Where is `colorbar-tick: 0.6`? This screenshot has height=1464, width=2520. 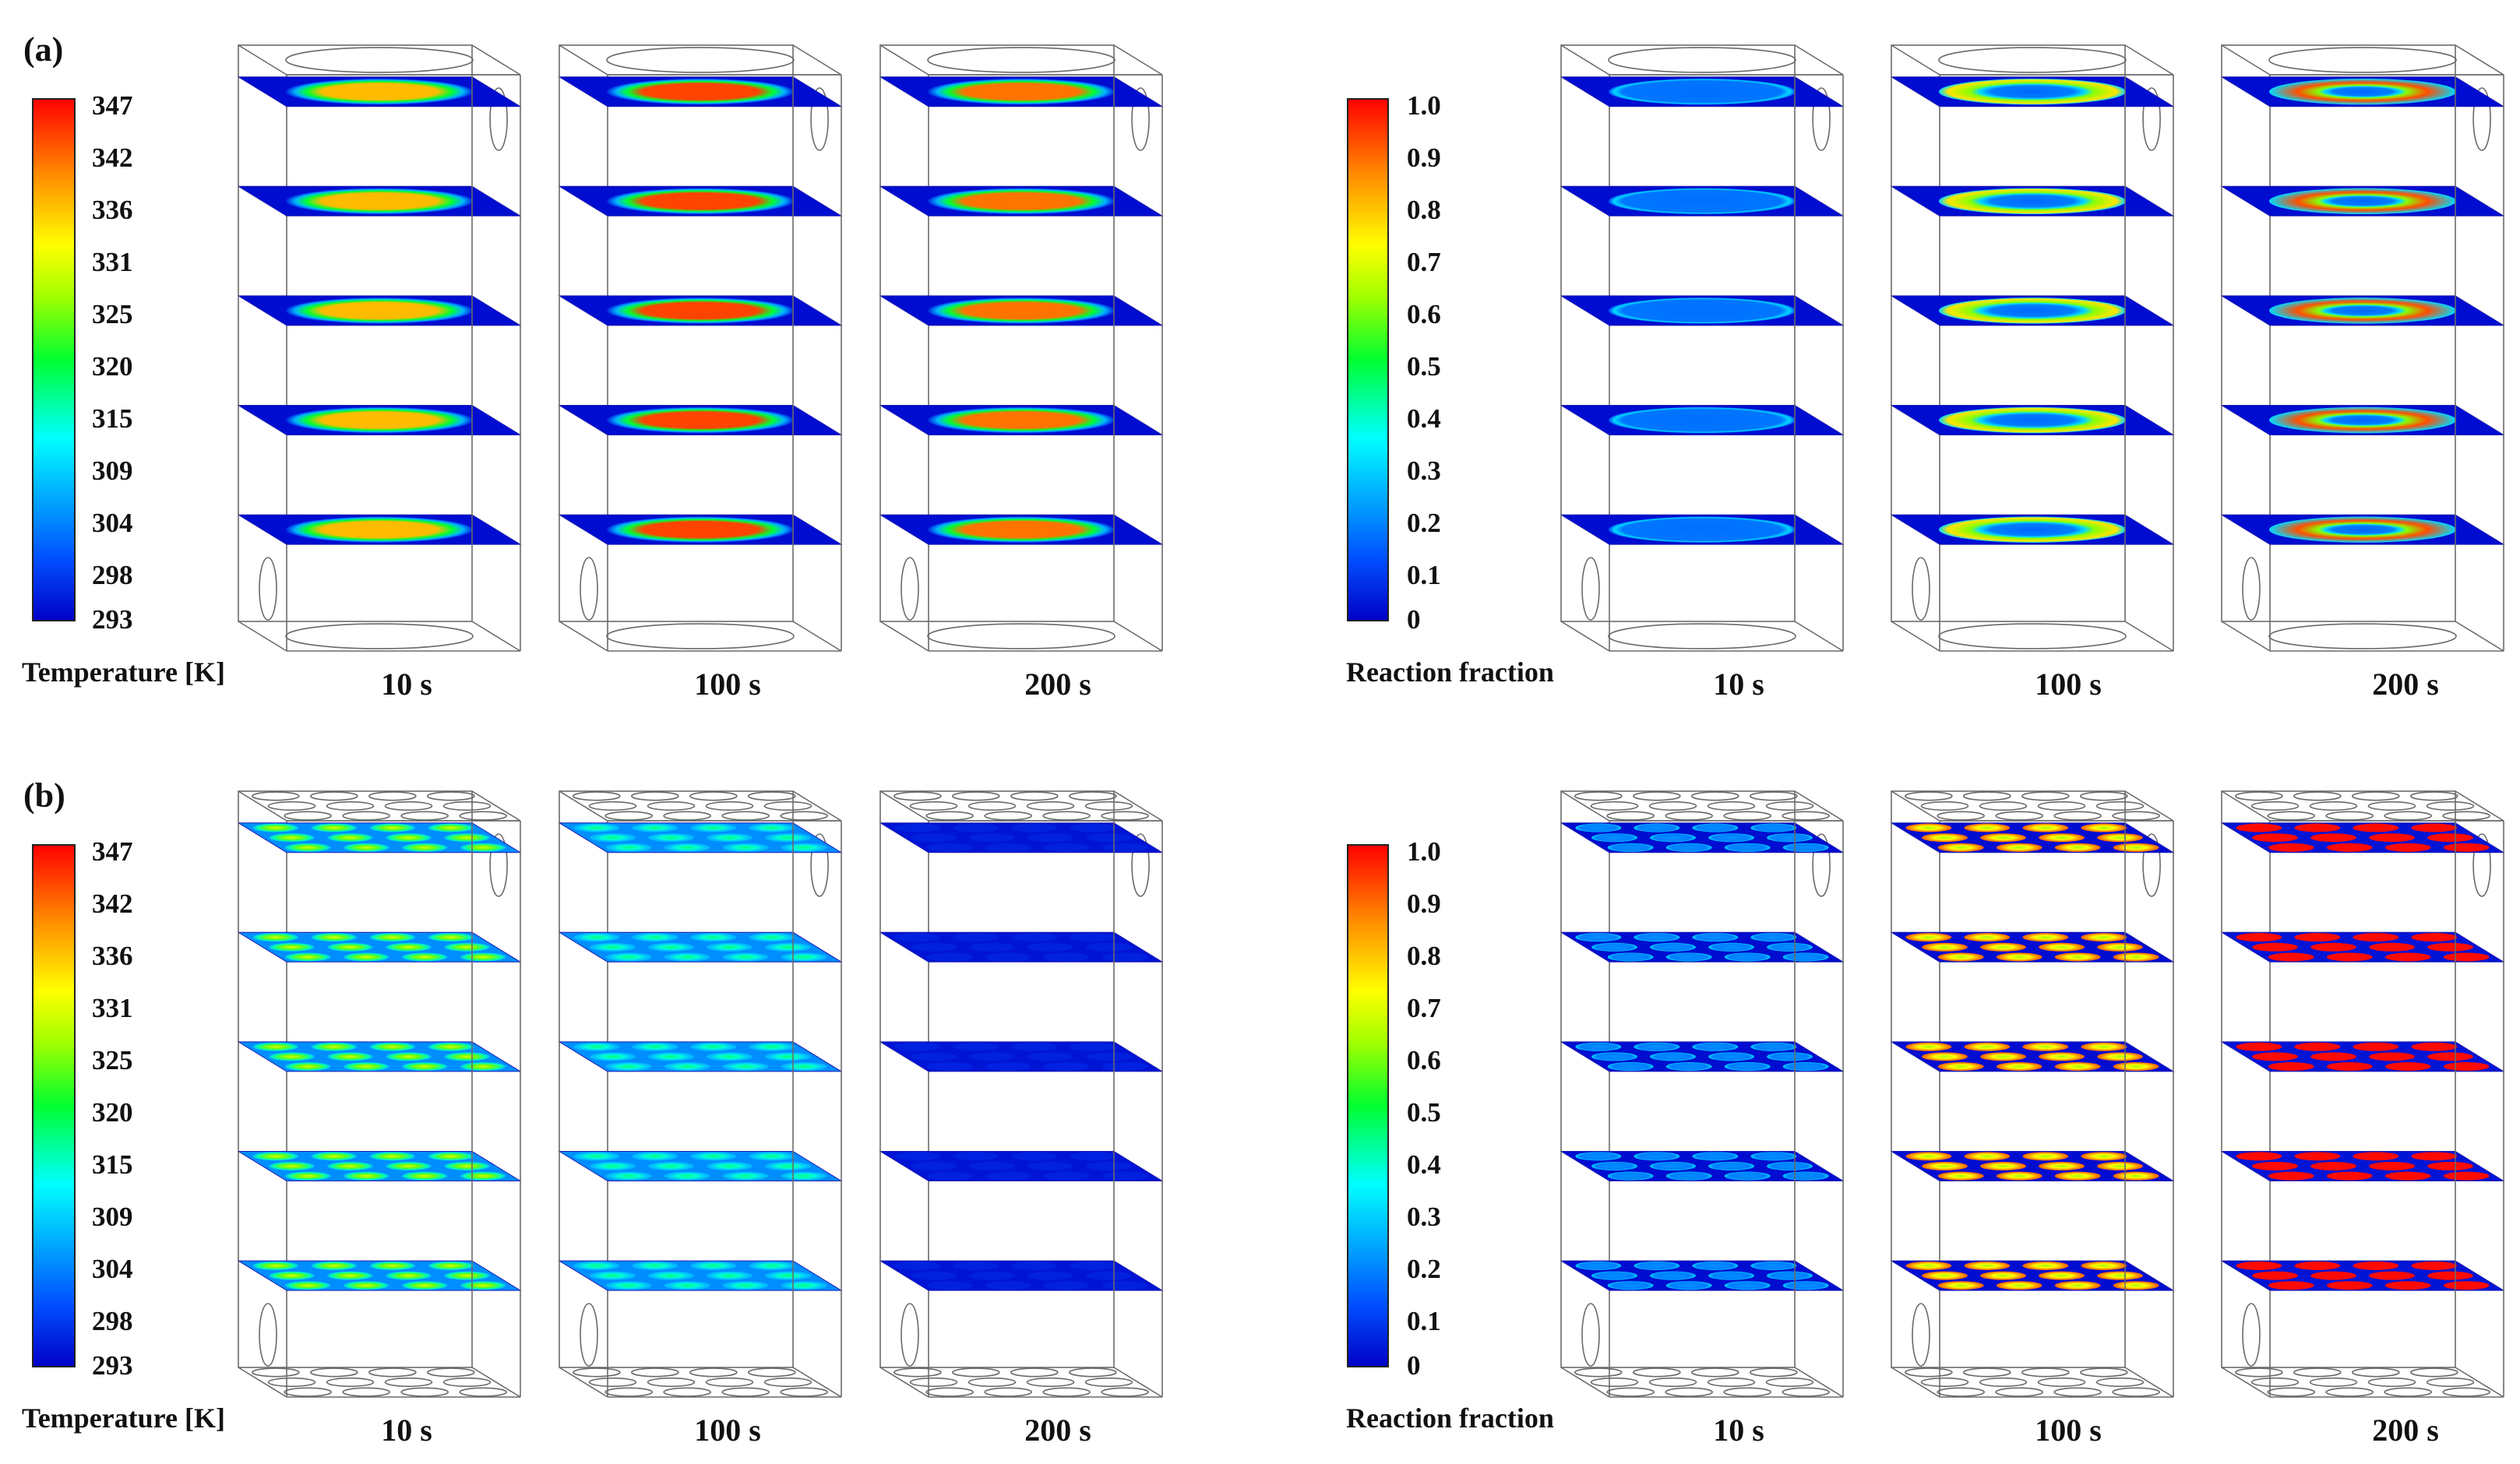 colorbar-tick: 0.6 is located at coordinates (1424, 1060).